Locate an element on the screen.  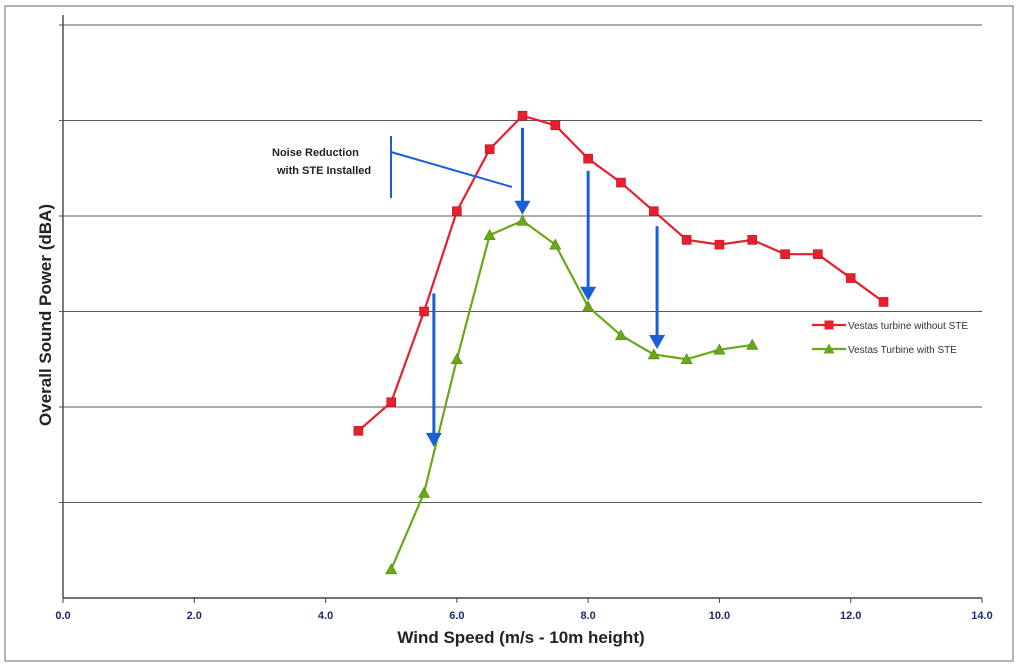
x-tick-label: 8.0 is located at coordinates (587, 616).